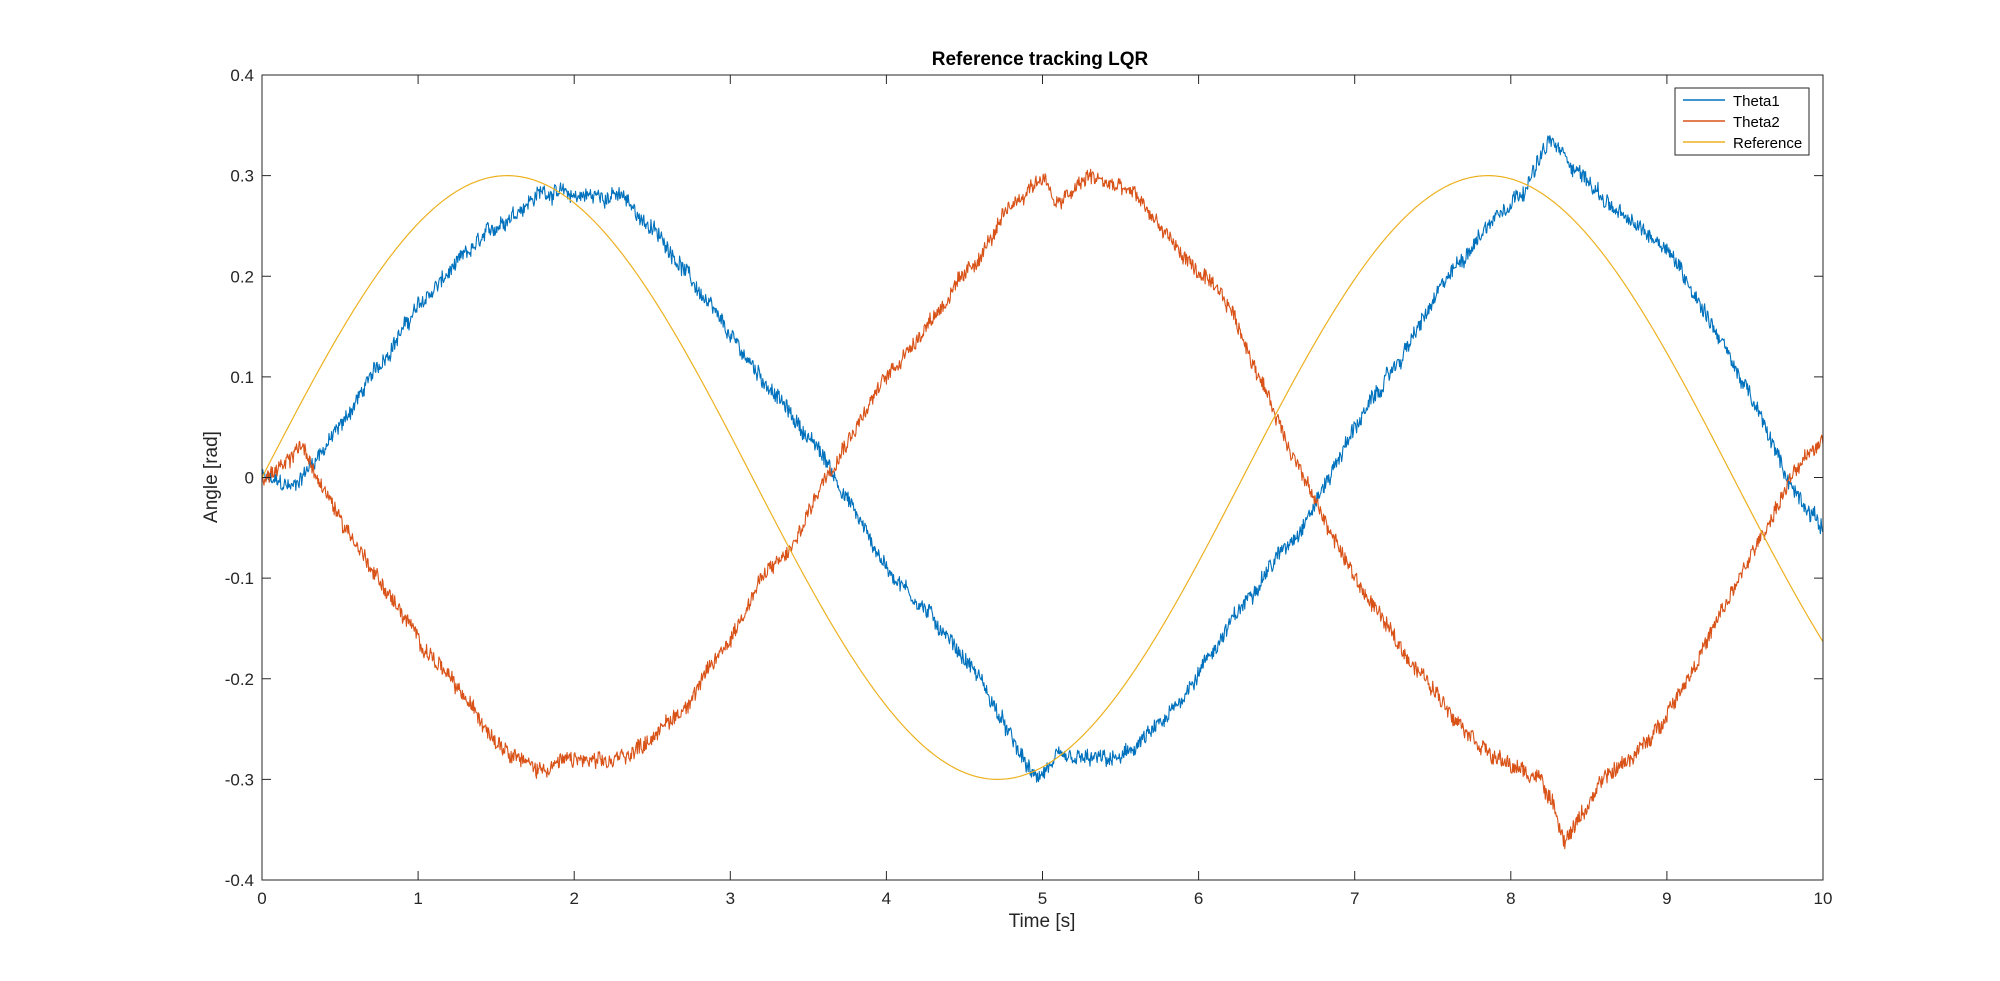 The height and width of the screenshot is (981, 2000). What do you see at coordinates (1756, 101) in the screenshot?
I see `legend-label-theta1: Theta1` at bounding box center [1756, 101].